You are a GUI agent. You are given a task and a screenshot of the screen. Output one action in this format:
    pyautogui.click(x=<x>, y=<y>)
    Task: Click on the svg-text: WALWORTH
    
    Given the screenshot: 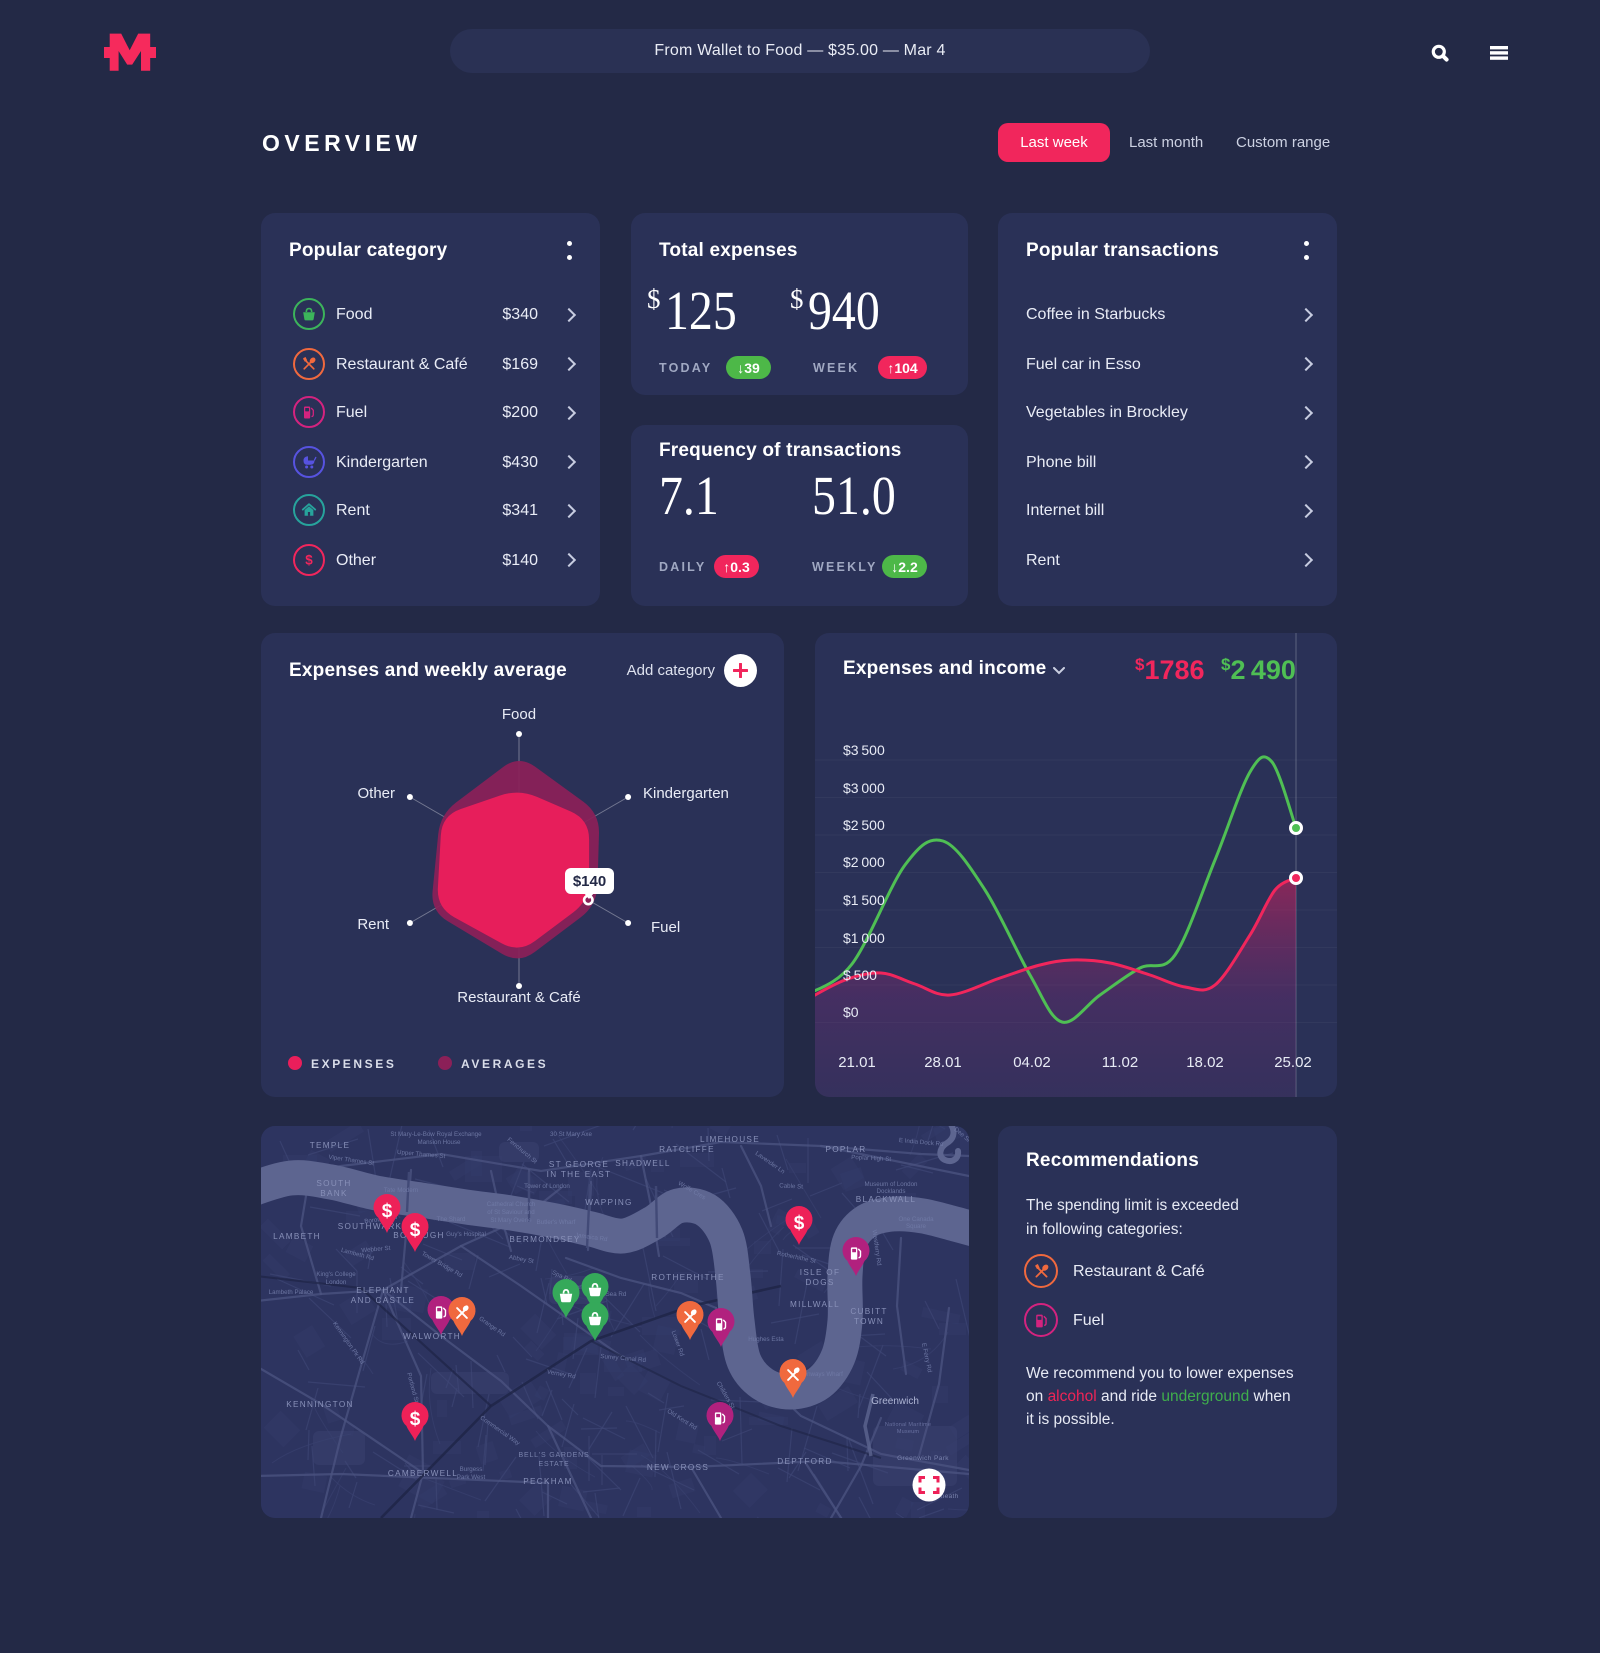 What is the action you would take?
    pyautogui.click(x=432, y=1336)
    